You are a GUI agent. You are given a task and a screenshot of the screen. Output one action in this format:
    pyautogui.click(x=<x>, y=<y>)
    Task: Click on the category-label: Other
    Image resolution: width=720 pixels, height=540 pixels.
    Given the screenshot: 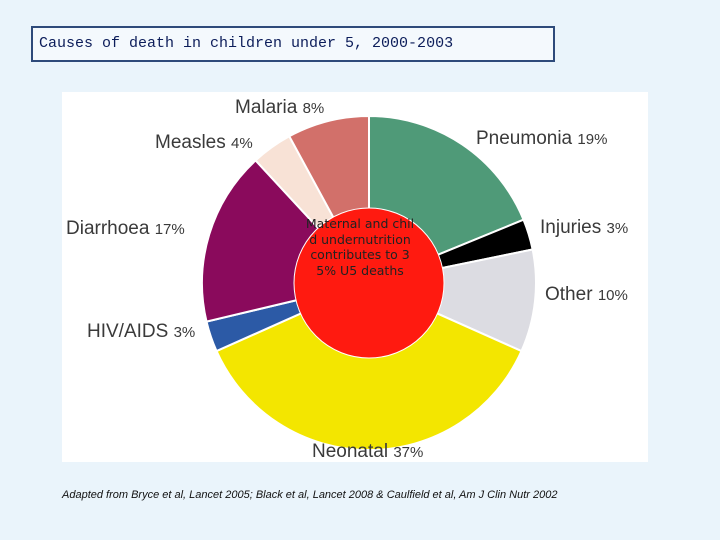 What is the action you would take?
    pyautogui.click(x=569, y=294)
    